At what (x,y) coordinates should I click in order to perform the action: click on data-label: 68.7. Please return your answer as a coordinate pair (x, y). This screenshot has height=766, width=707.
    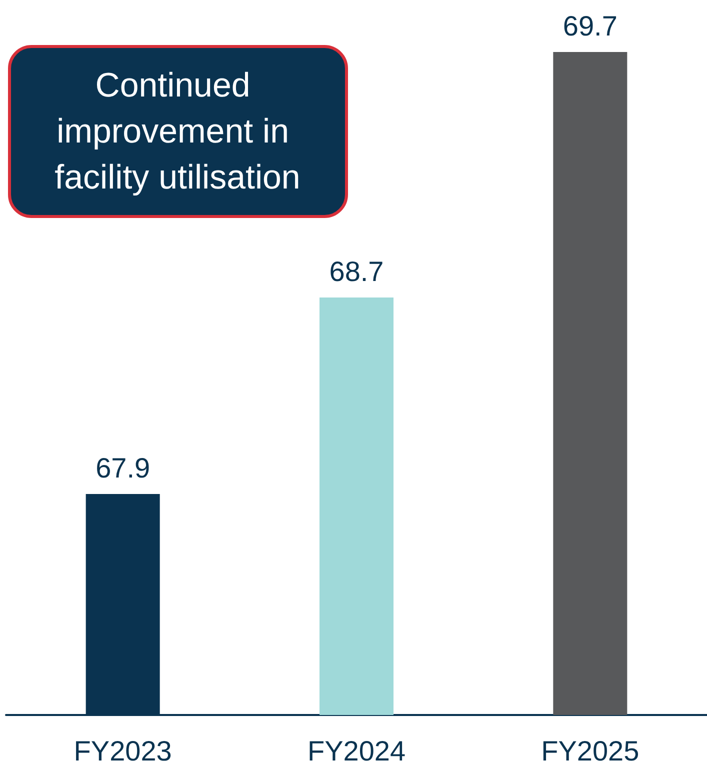
    Looking at the image, I should click on (356, 272).